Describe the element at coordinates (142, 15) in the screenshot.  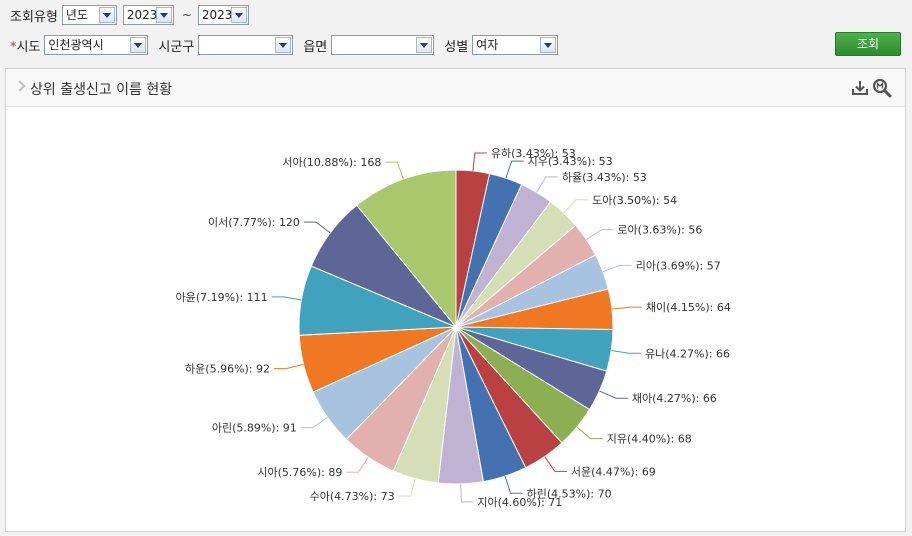
I see `year-from-value: 2023` at that location.